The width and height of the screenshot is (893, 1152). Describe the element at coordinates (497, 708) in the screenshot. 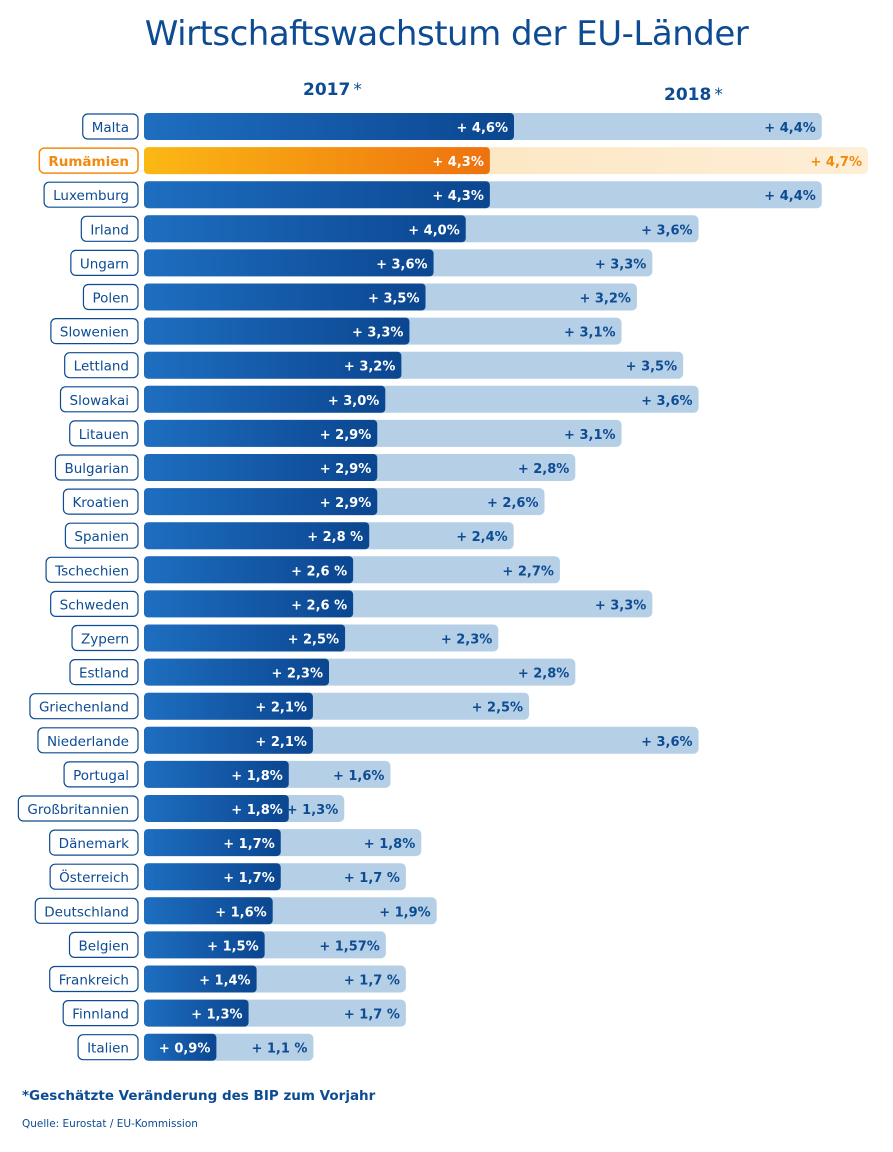

I see `value-label-2018: + 2,5%` at that location.